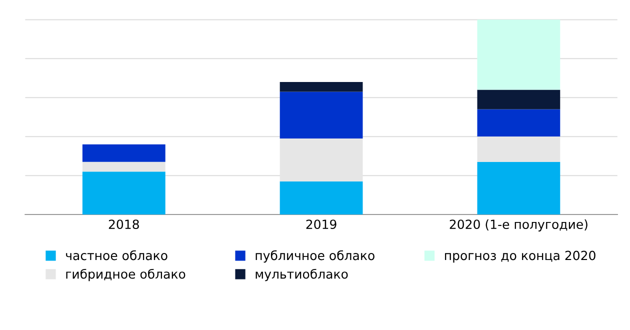 The image size is (630, 330). I want to click on x-tick-label: 2020 (1-е полугодие), so click(519, 225).